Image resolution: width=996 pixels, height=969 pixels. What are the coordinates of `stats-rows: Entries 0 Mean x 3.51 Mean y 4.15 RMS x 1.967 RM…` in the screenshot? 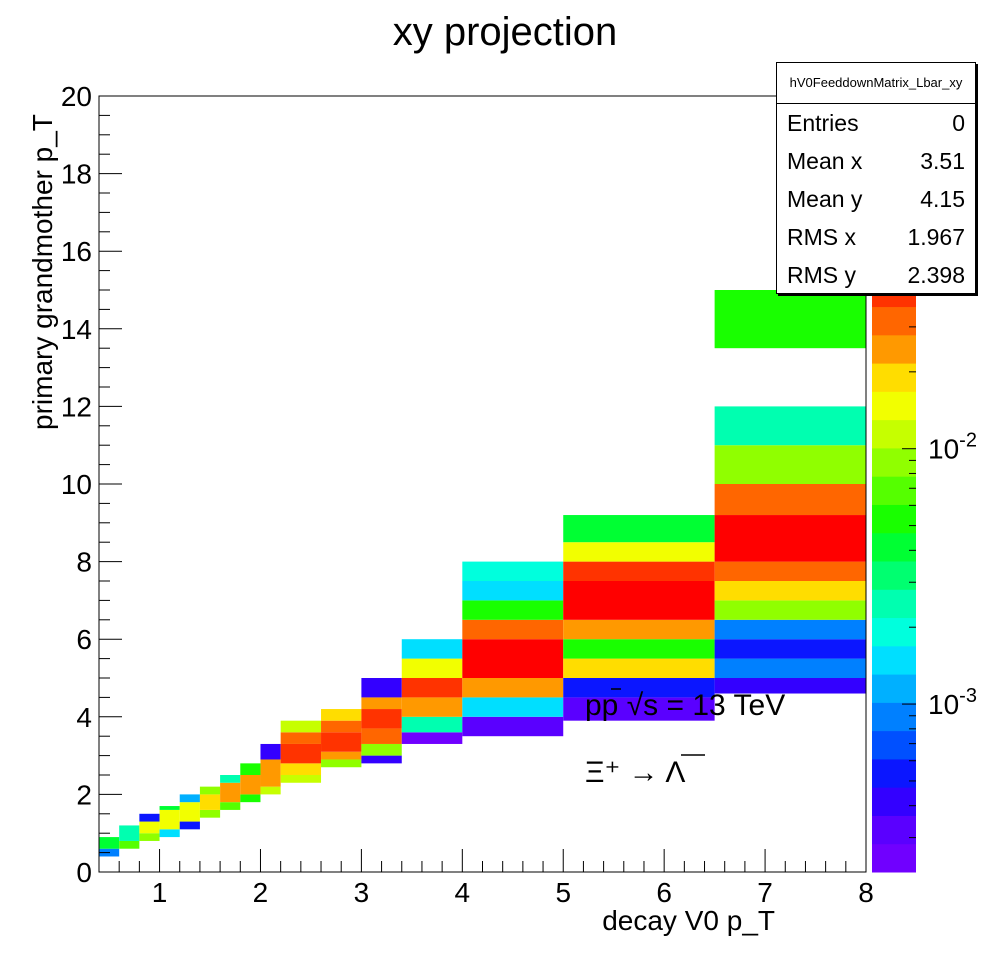 It's located at (876, 199).